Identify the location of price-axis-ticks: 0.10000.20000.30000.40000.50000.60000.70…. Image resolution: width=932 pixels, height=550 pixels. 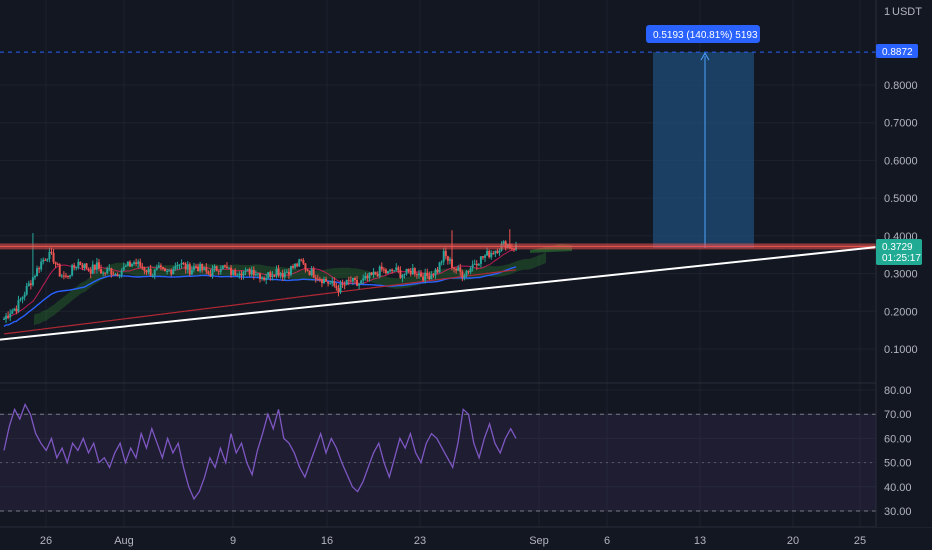
(901, 218).